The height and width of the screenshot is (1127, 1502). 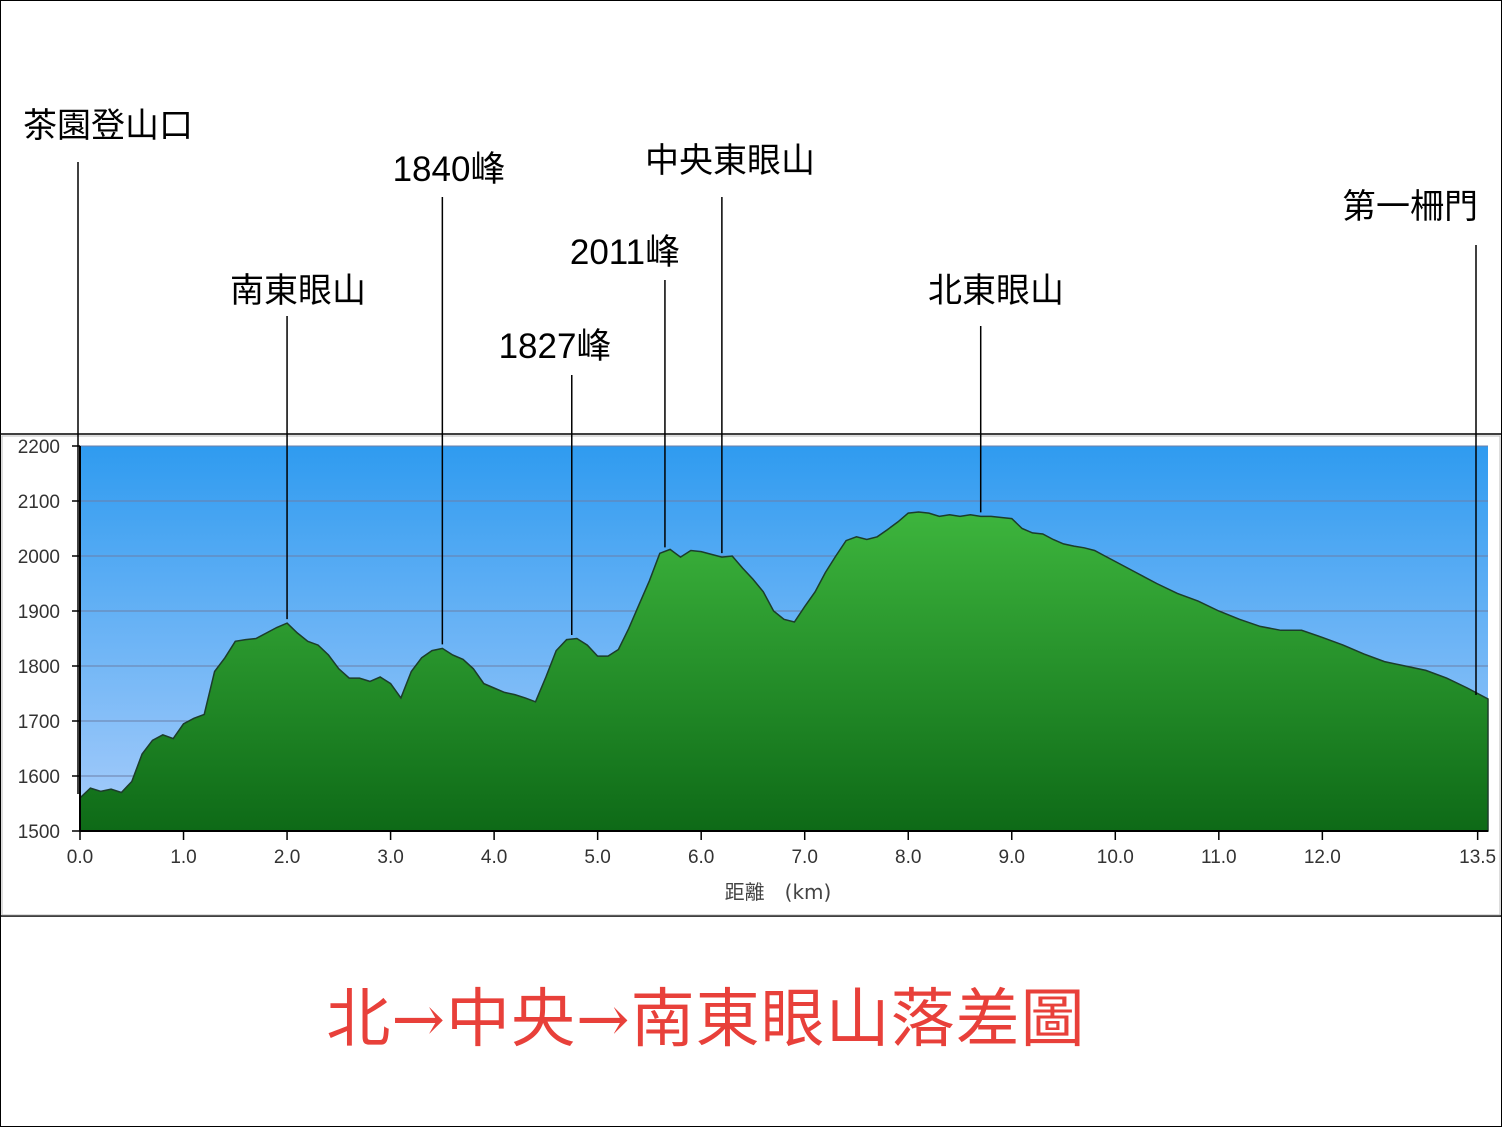 What do you see at coordinates (625, 252) in the screenshot?
I see `annotation-label: 2011峰` at bounding box center [625, 252].